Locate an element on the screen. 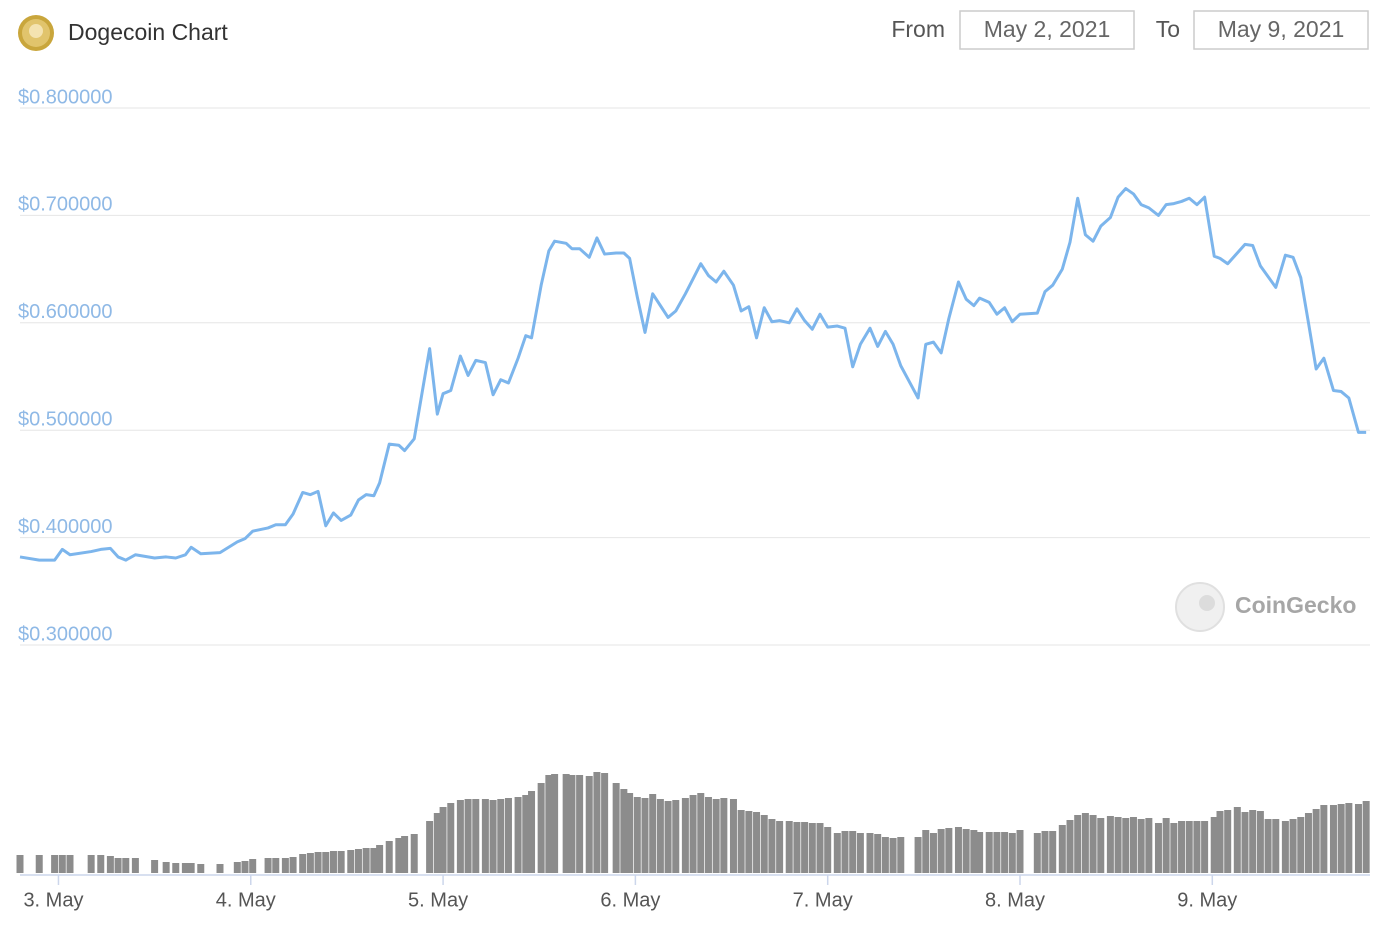 The height and width of the screenshot is (927, 1400). y-tick-label: $0.700000 is located at coordinates (65, 205).